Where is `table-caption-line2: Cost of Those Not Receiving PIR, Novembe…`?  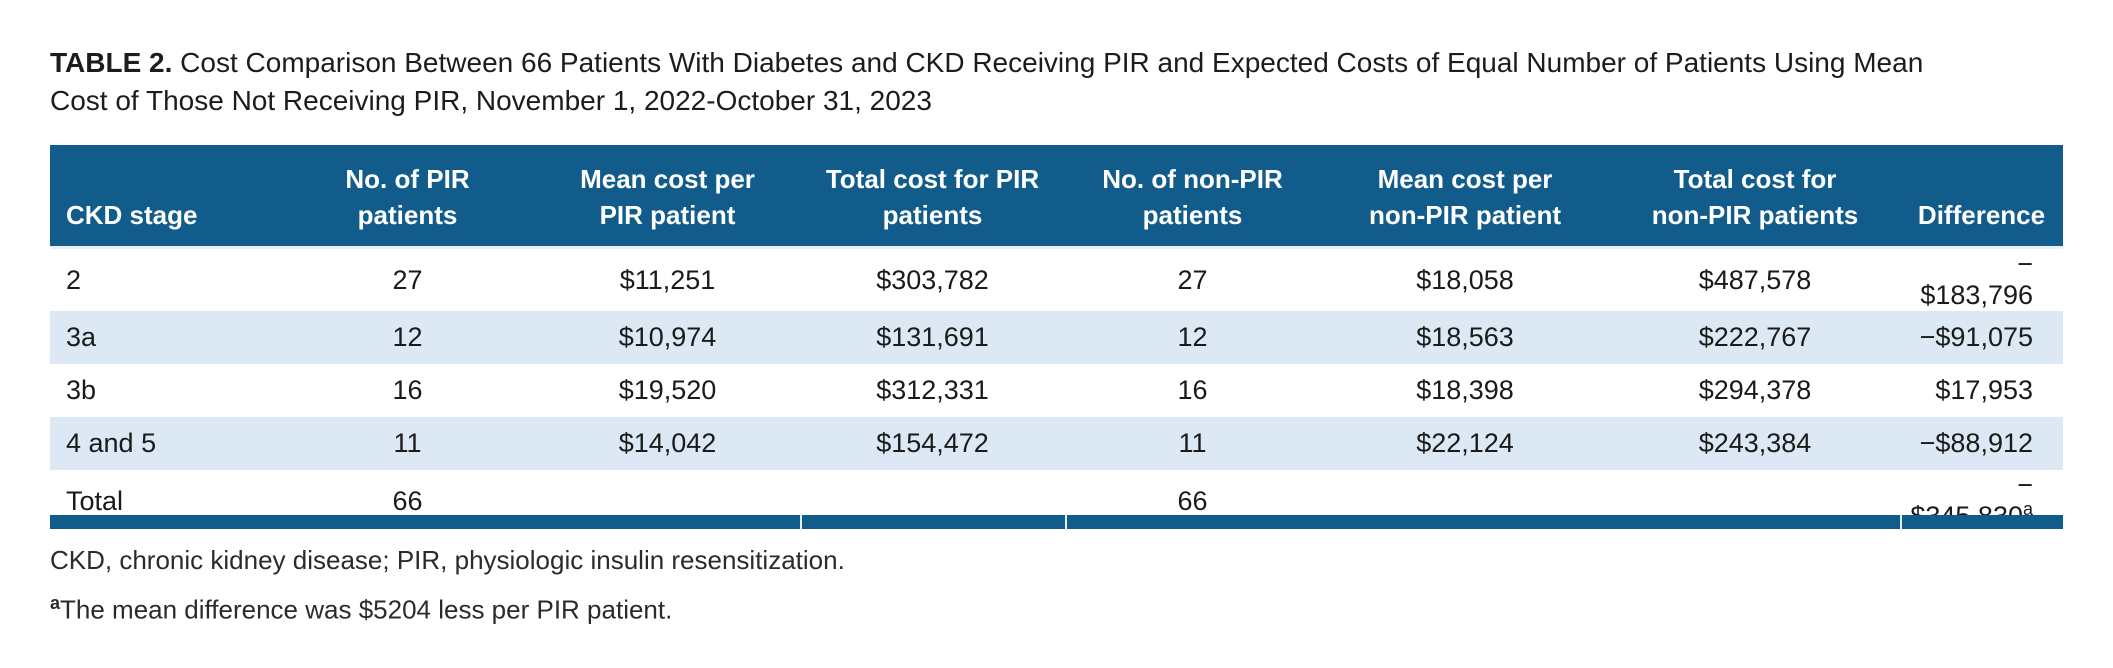 table-caption-line2: Cost of Those Not Receiving PIR, Novembe… is located at coordinates (491, 100).